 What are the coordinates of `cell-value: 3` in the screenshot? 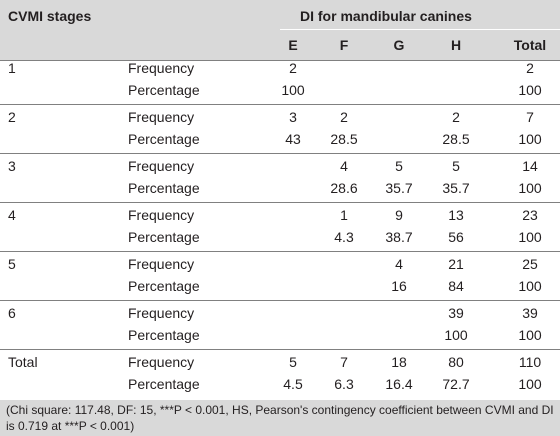 It's located at (293, 117).